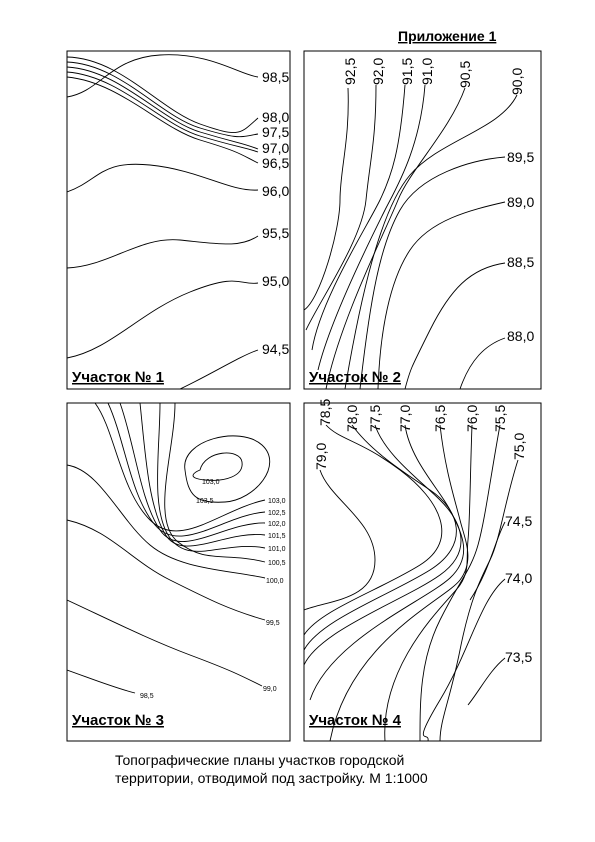 Image resolution: width=595 pixels, height=842 pixels. What do you see at coordinates (275, 117) in the screenshot?
I see `contour-label: 98,0` at bounding box center [275, 117].